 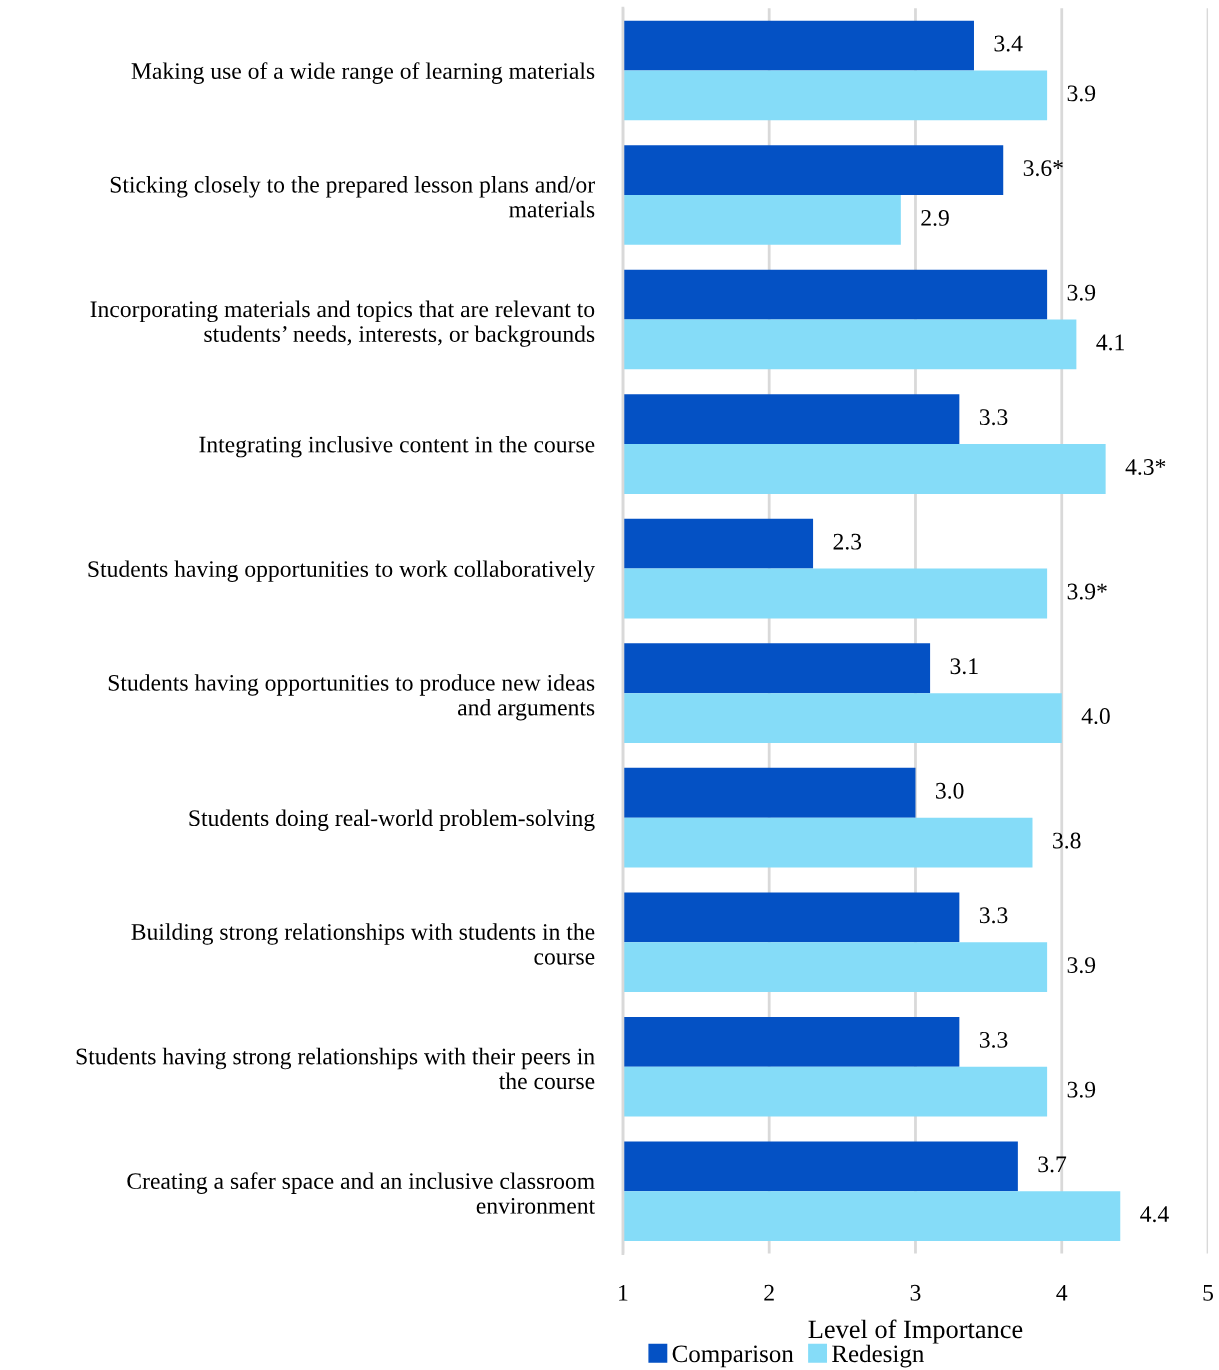 I want to click on y-tick-label: Students having strong relationships with their peers in the course, so click(x=335, y=1068).